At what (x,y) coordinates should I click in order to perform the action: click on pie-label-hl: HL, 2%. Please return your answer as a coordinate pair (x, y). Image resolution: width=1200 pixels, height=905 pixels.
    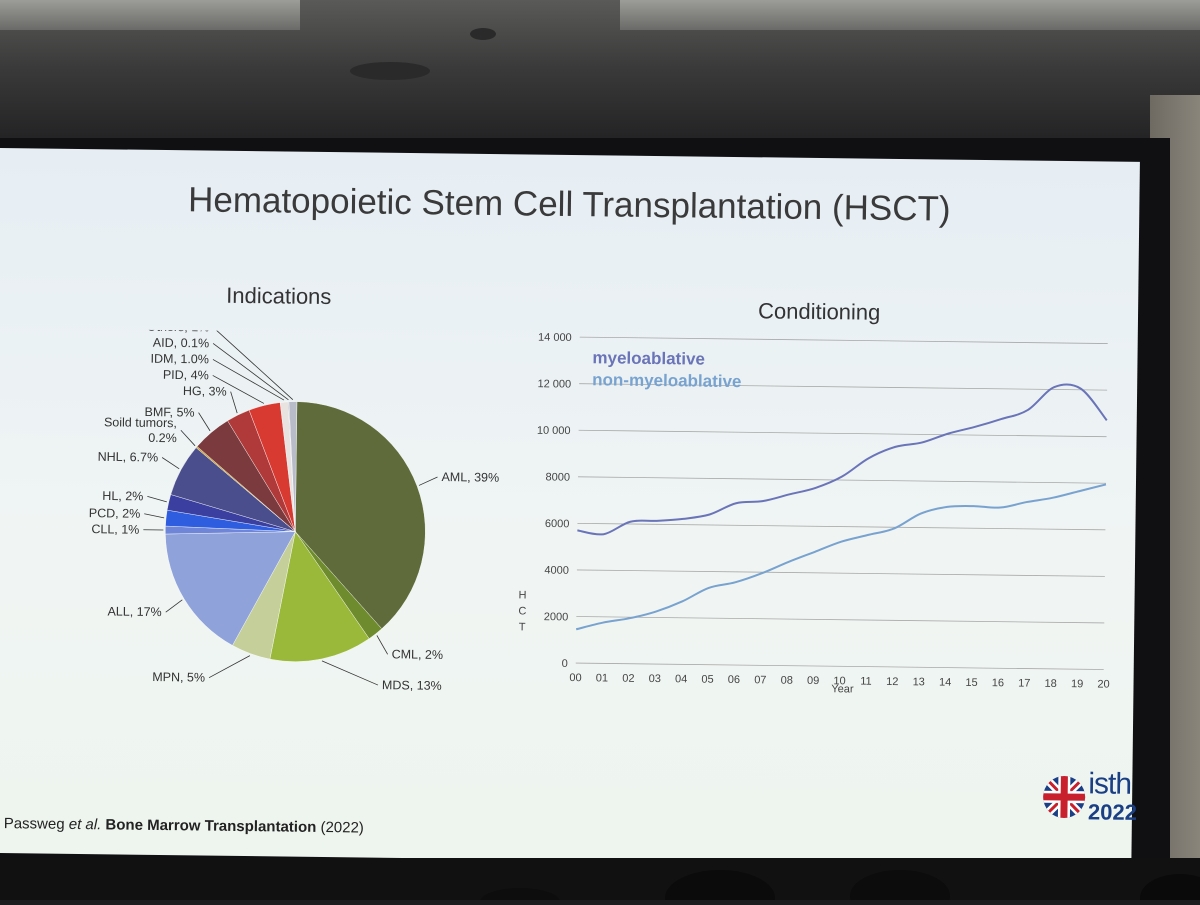
    Looking at the image, I should click on (122, 496).